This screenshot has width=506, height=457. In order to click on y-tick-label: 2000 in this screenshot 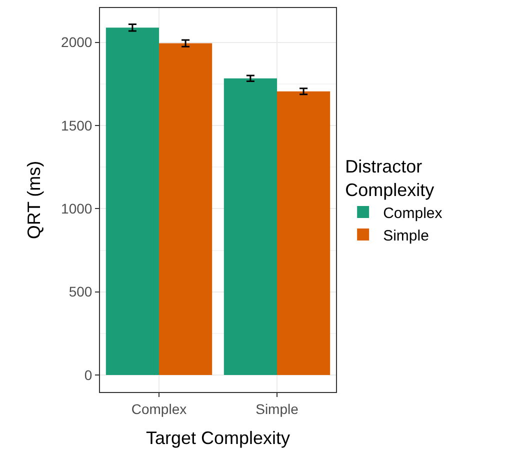, I will do `click(76, 42)`.